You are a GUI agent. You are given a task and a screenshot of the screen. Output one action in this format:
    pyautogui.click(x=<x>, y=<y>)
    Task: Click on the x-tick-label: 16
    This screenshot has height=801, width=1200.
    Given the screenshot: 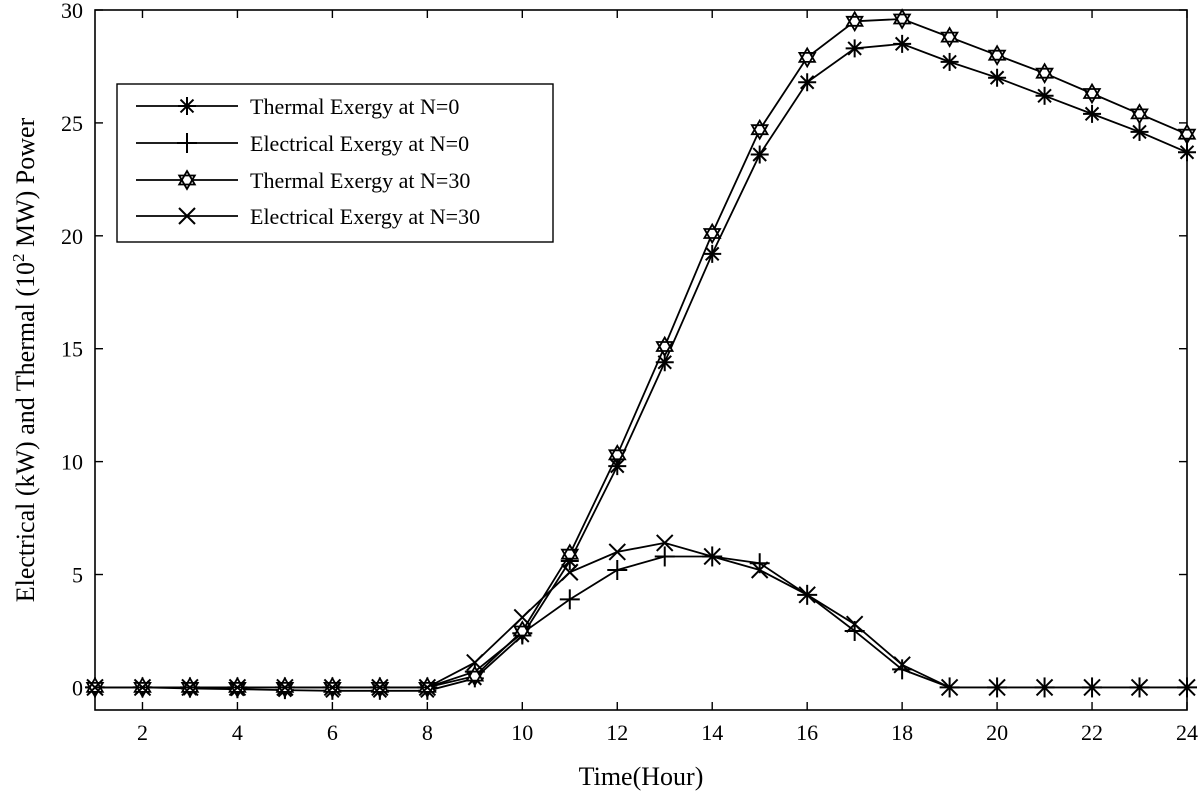 What is the action you would take?
    pyautogui.click(x=807, y=732)
    